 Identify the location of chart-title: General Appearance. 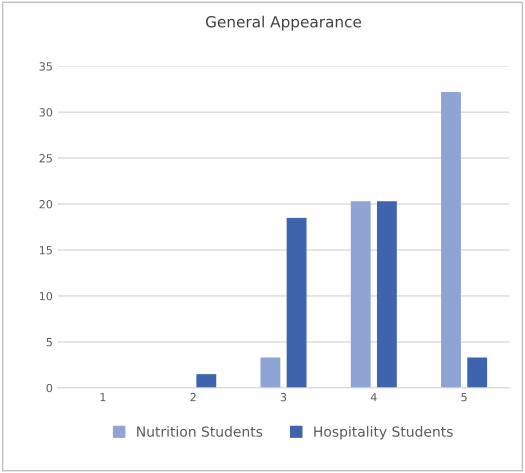
(284, 23).